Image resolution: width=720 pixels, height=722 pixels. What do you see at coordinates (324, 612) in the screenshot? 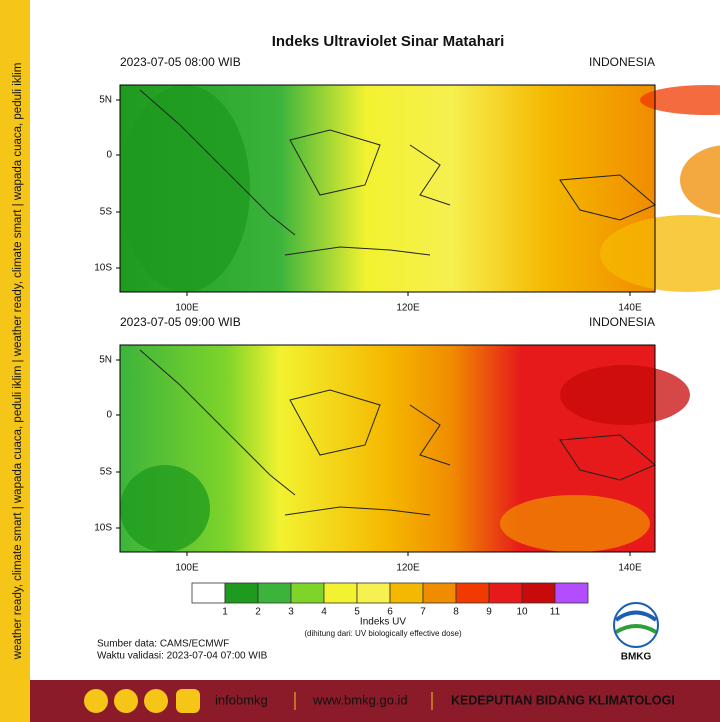
I see `colorbar-label: 4` at bounding box center [324, 612].